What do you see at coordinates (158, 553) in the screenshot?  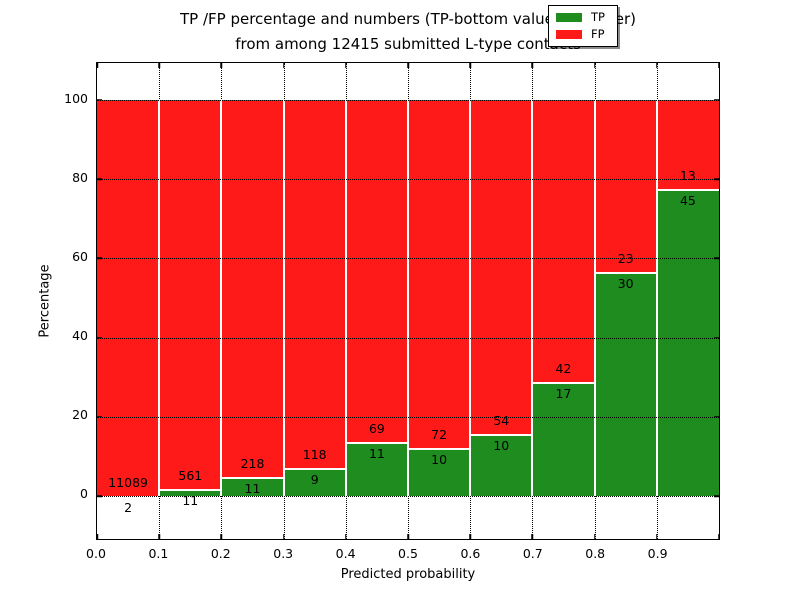 I see `x-tick-label: 0.1` at bounding box center [158, 553].